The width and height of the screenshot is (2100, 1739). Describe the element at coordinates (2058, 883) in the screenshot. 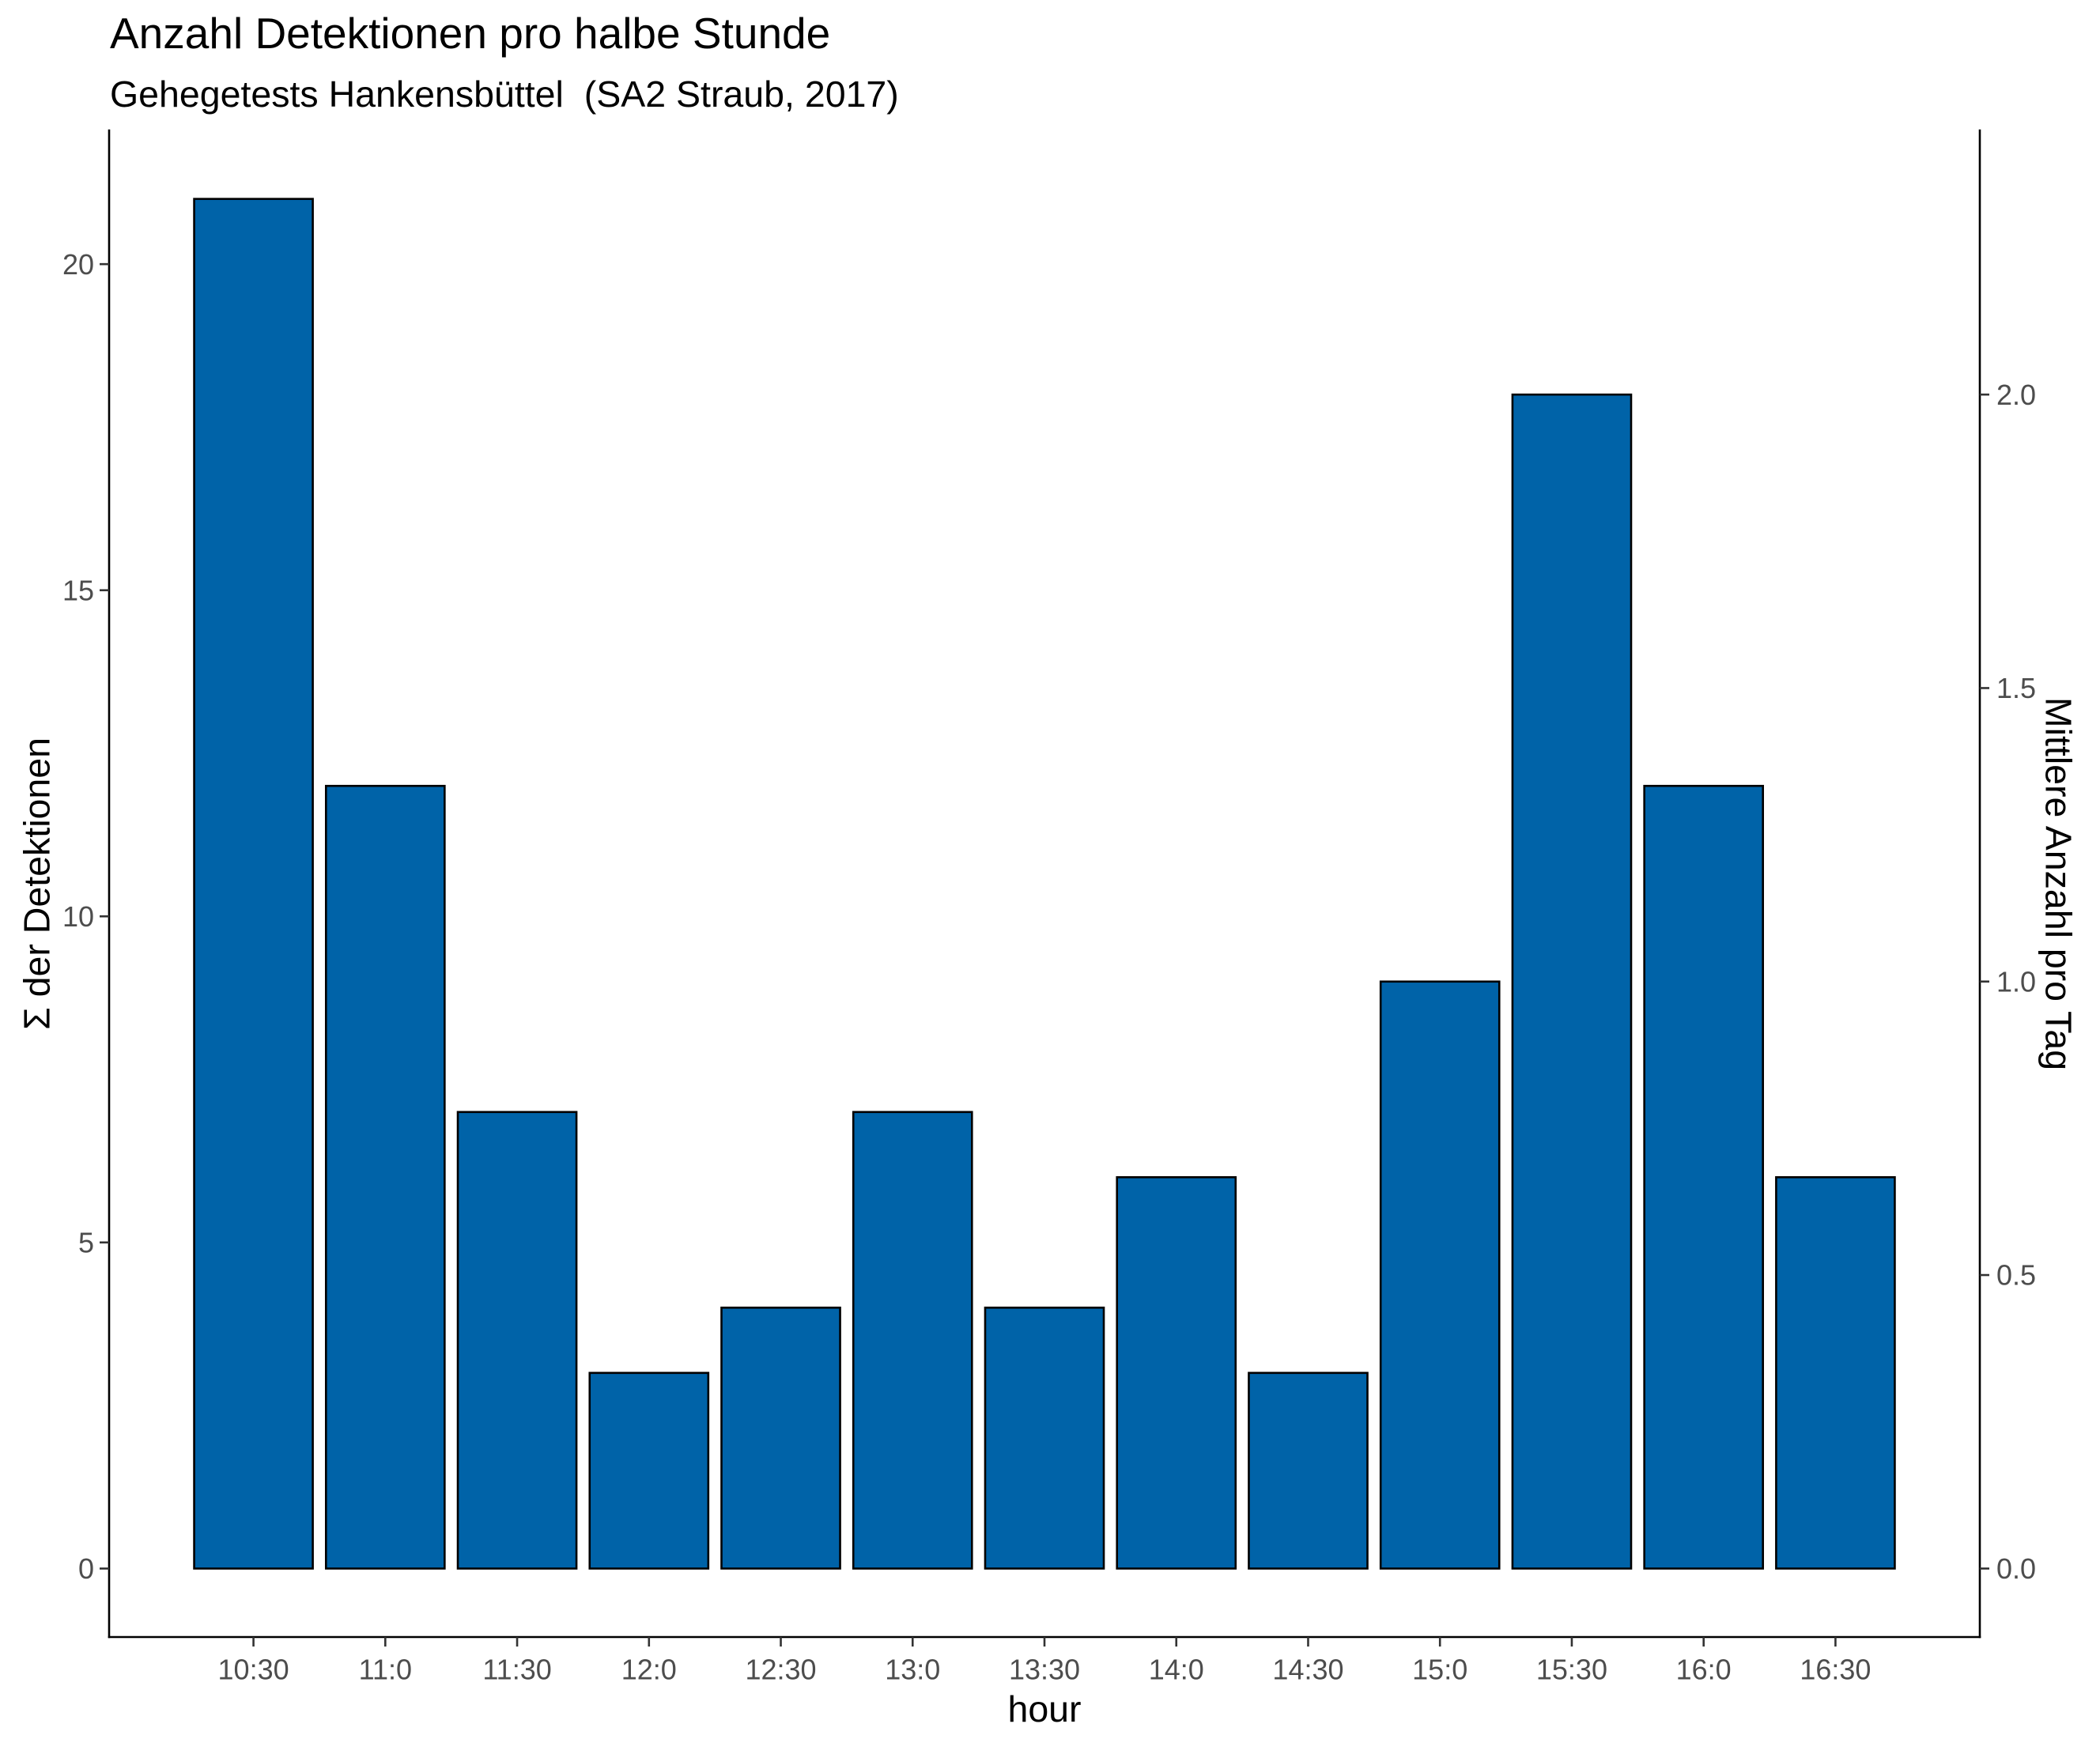

I see `y2-axis-title: Mittlere Anzahl pro Tag` at that location.